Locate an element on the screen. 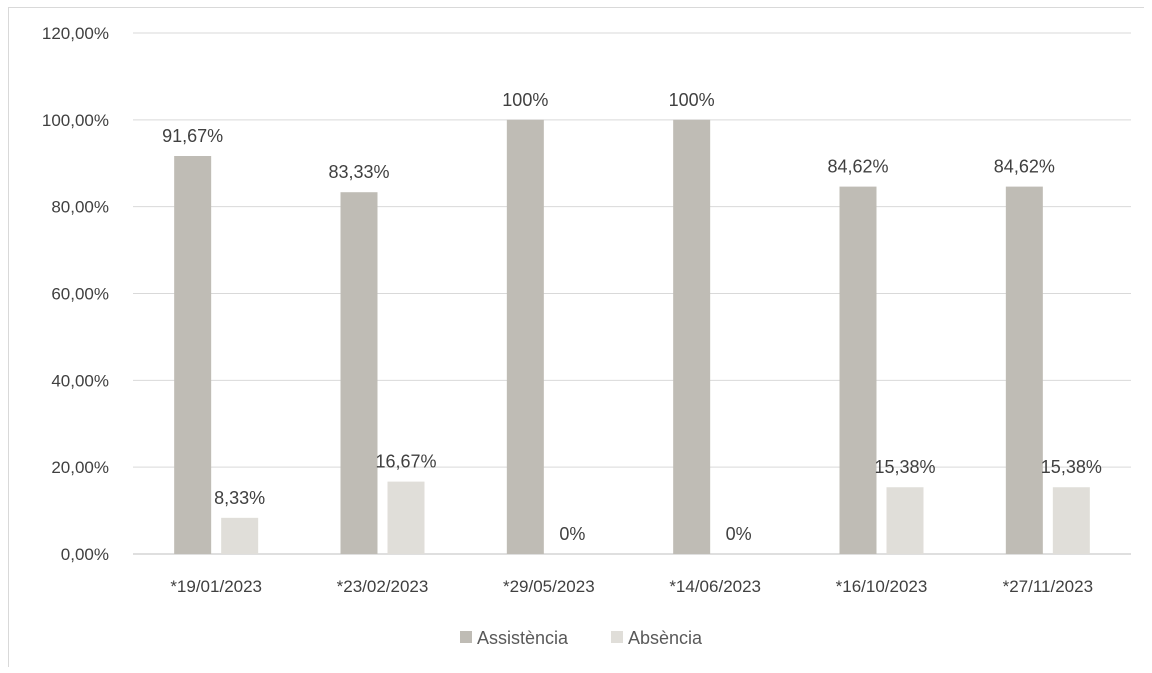  legend-label: Absència is located at coordinates (665, 638).